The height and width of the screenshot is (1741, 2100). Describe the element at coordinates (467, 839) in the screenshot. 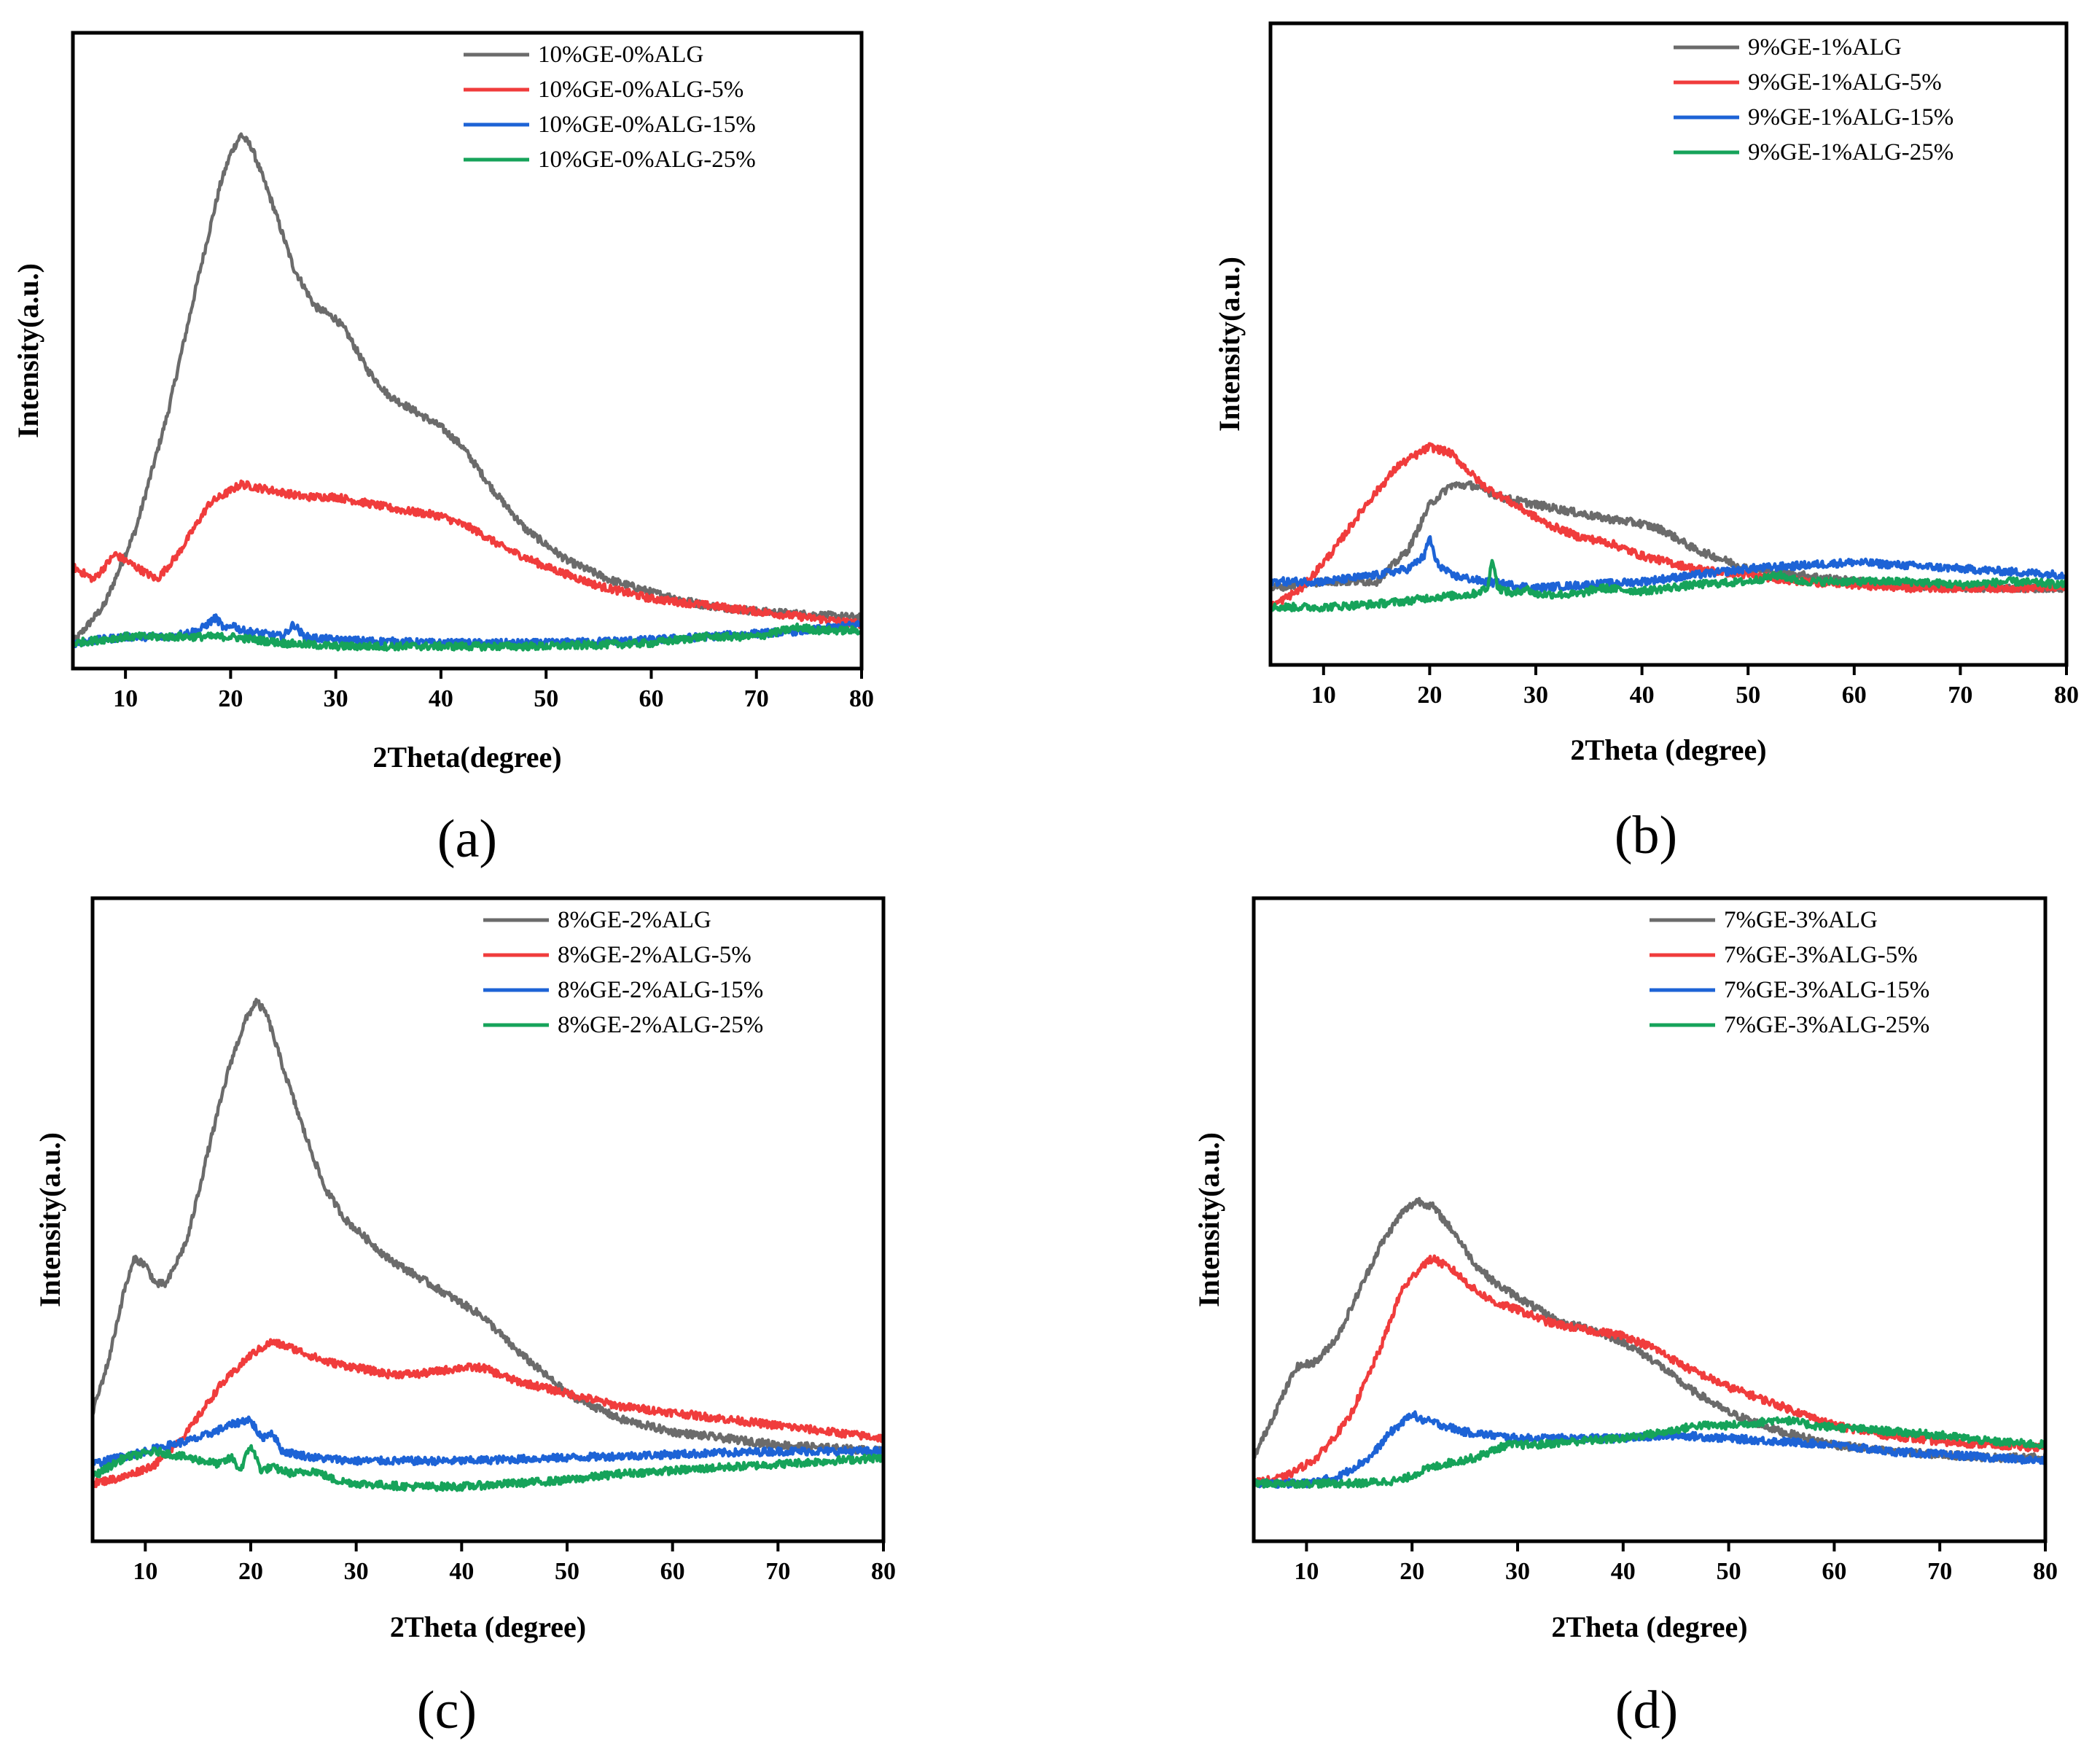

I see `panel-label: (a)` at that location.